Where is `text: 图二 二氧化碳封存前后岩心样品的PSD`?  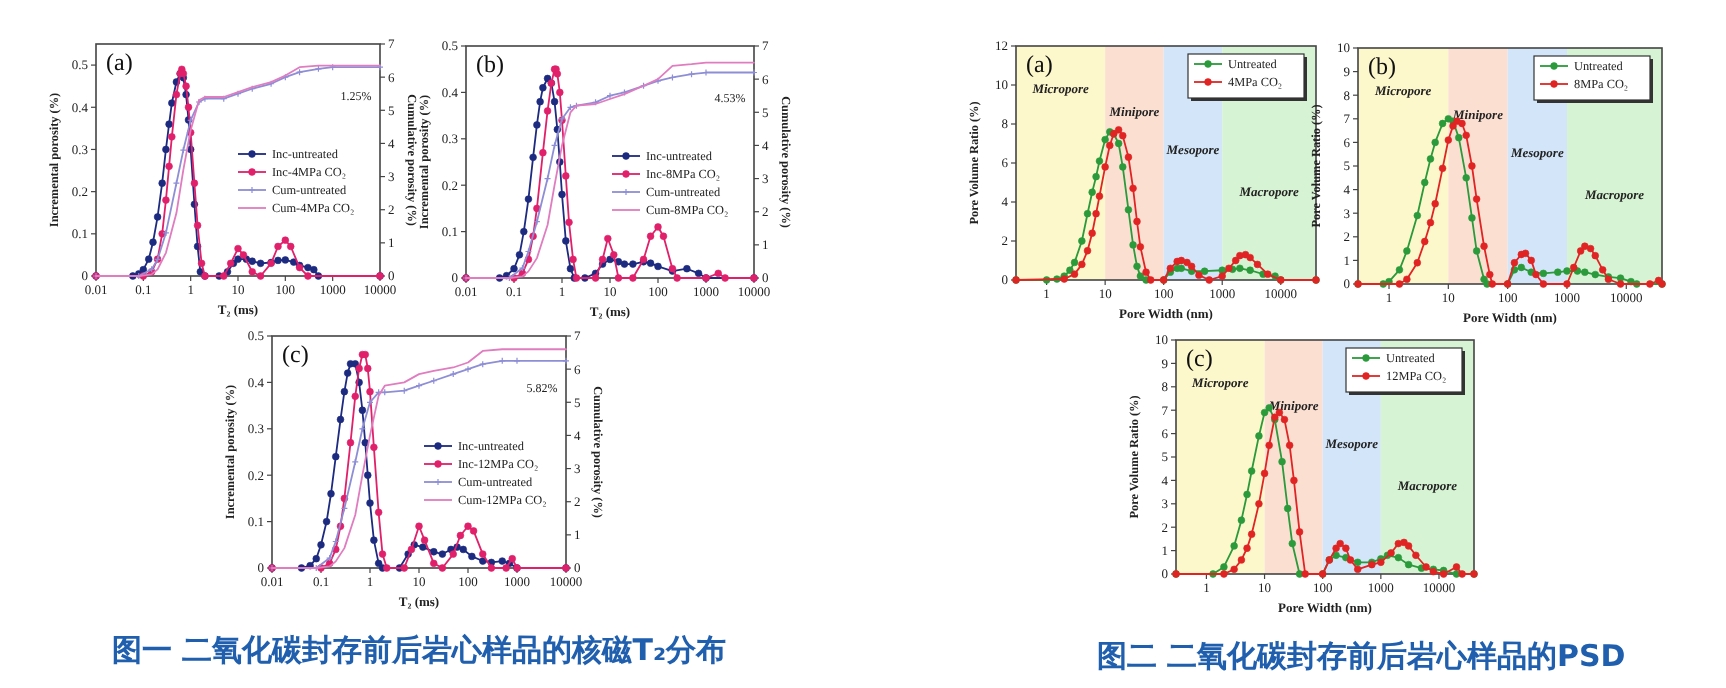 text: 图二 二氧化碳封存前后岩心样品的PSD is located at coordinates (1361, 656).